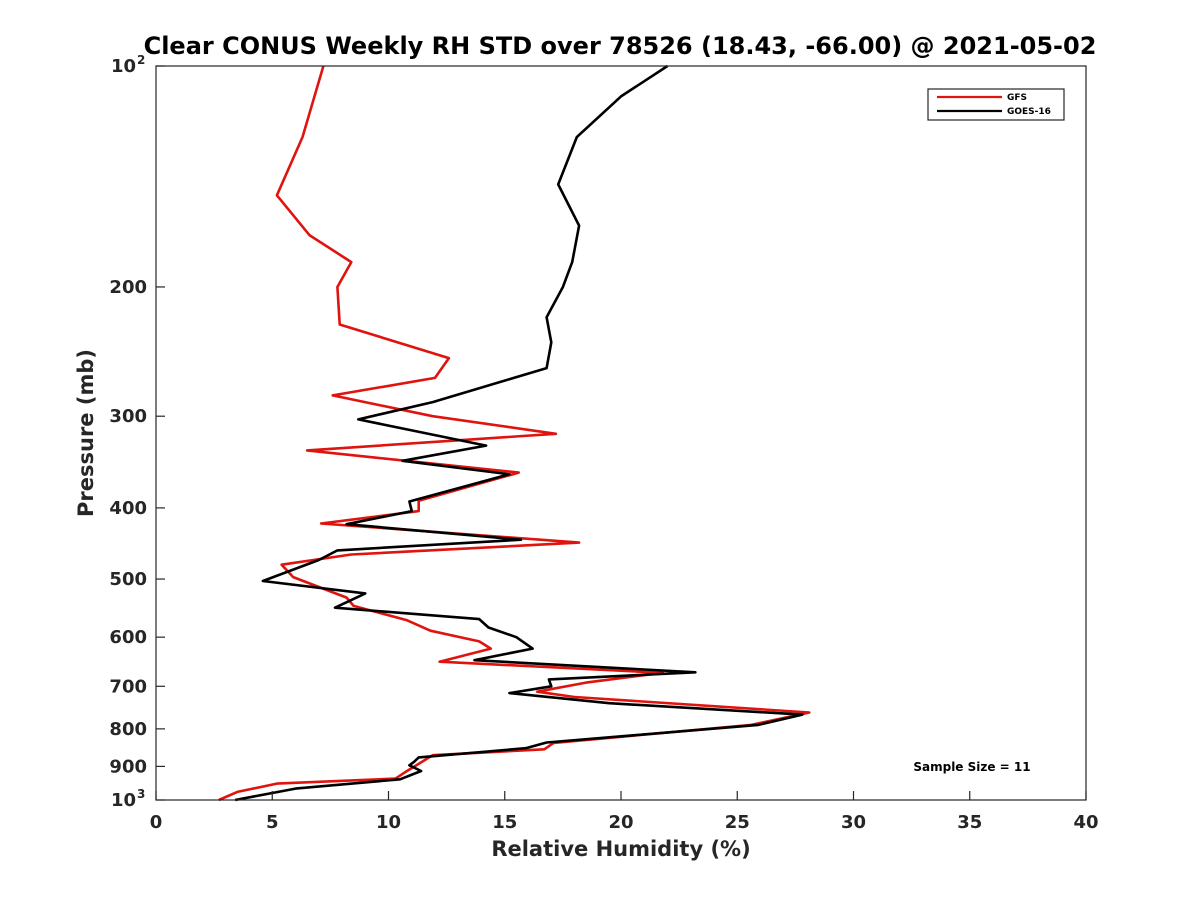  What do you see at coordinates (128, 686) in the screenshot?
I see `y-tick-label: 700` at bounding box center [128, 686].